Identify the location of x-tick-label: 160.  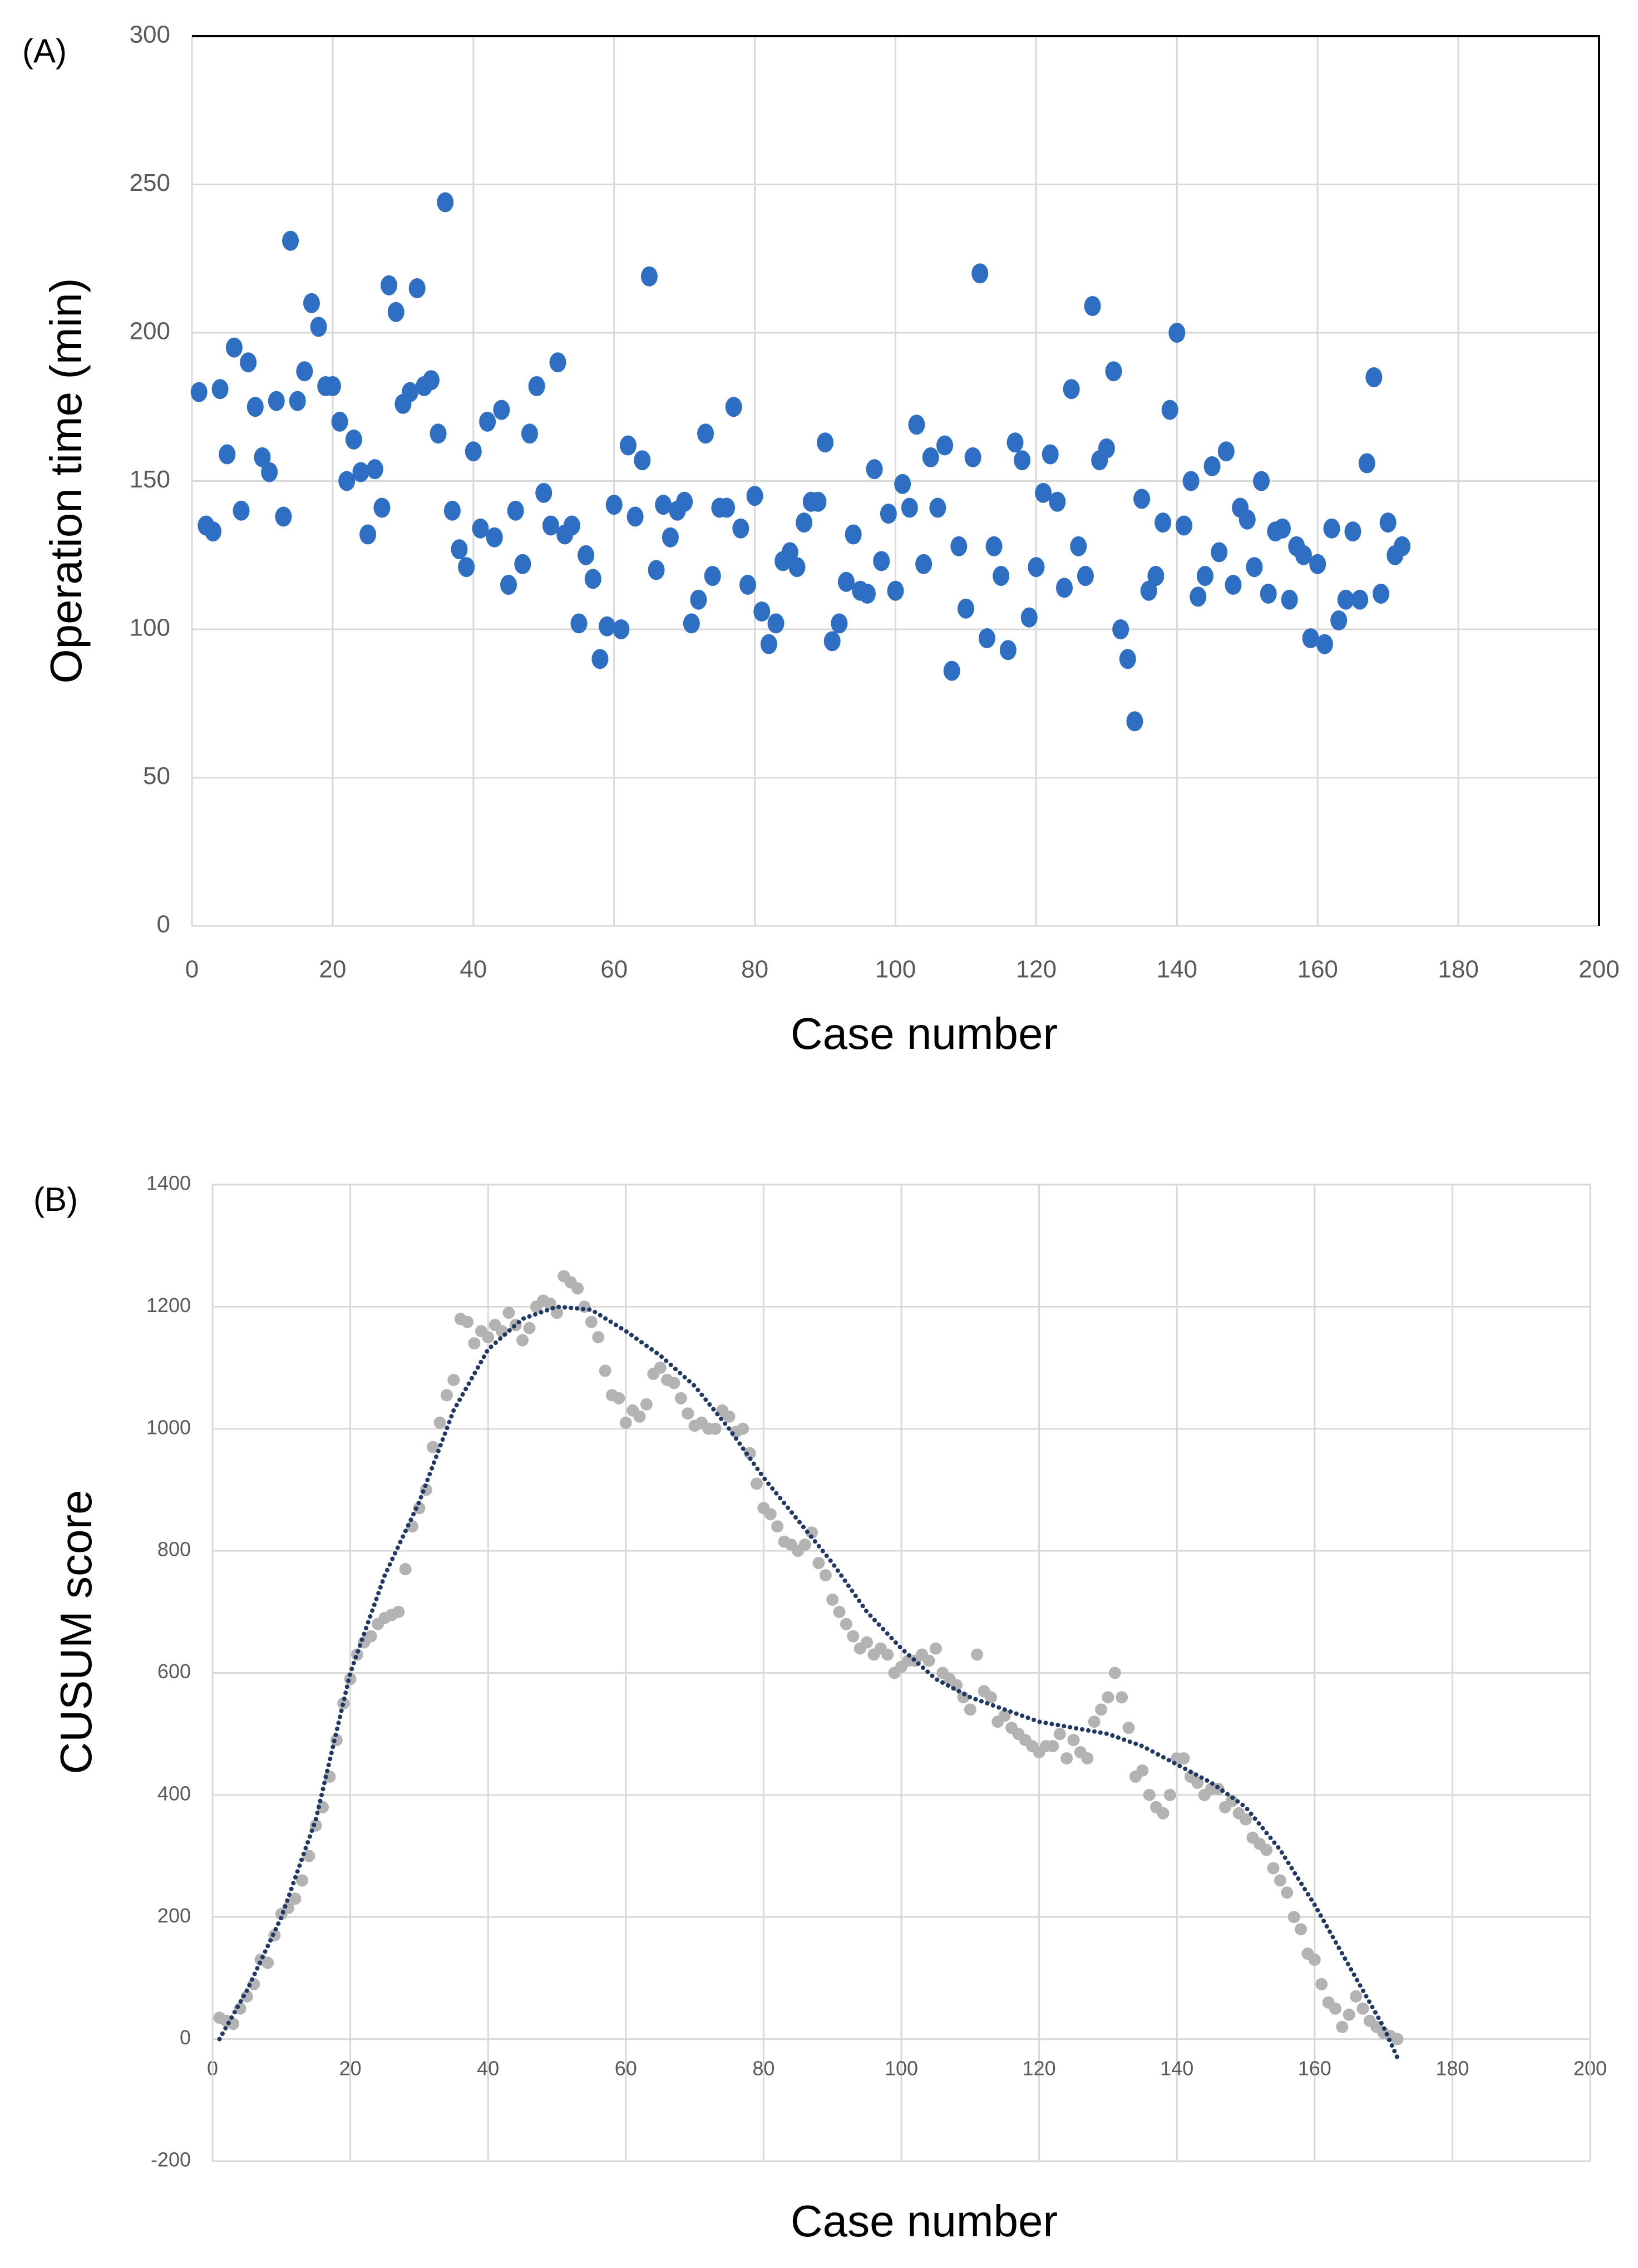
(1314, 2068).